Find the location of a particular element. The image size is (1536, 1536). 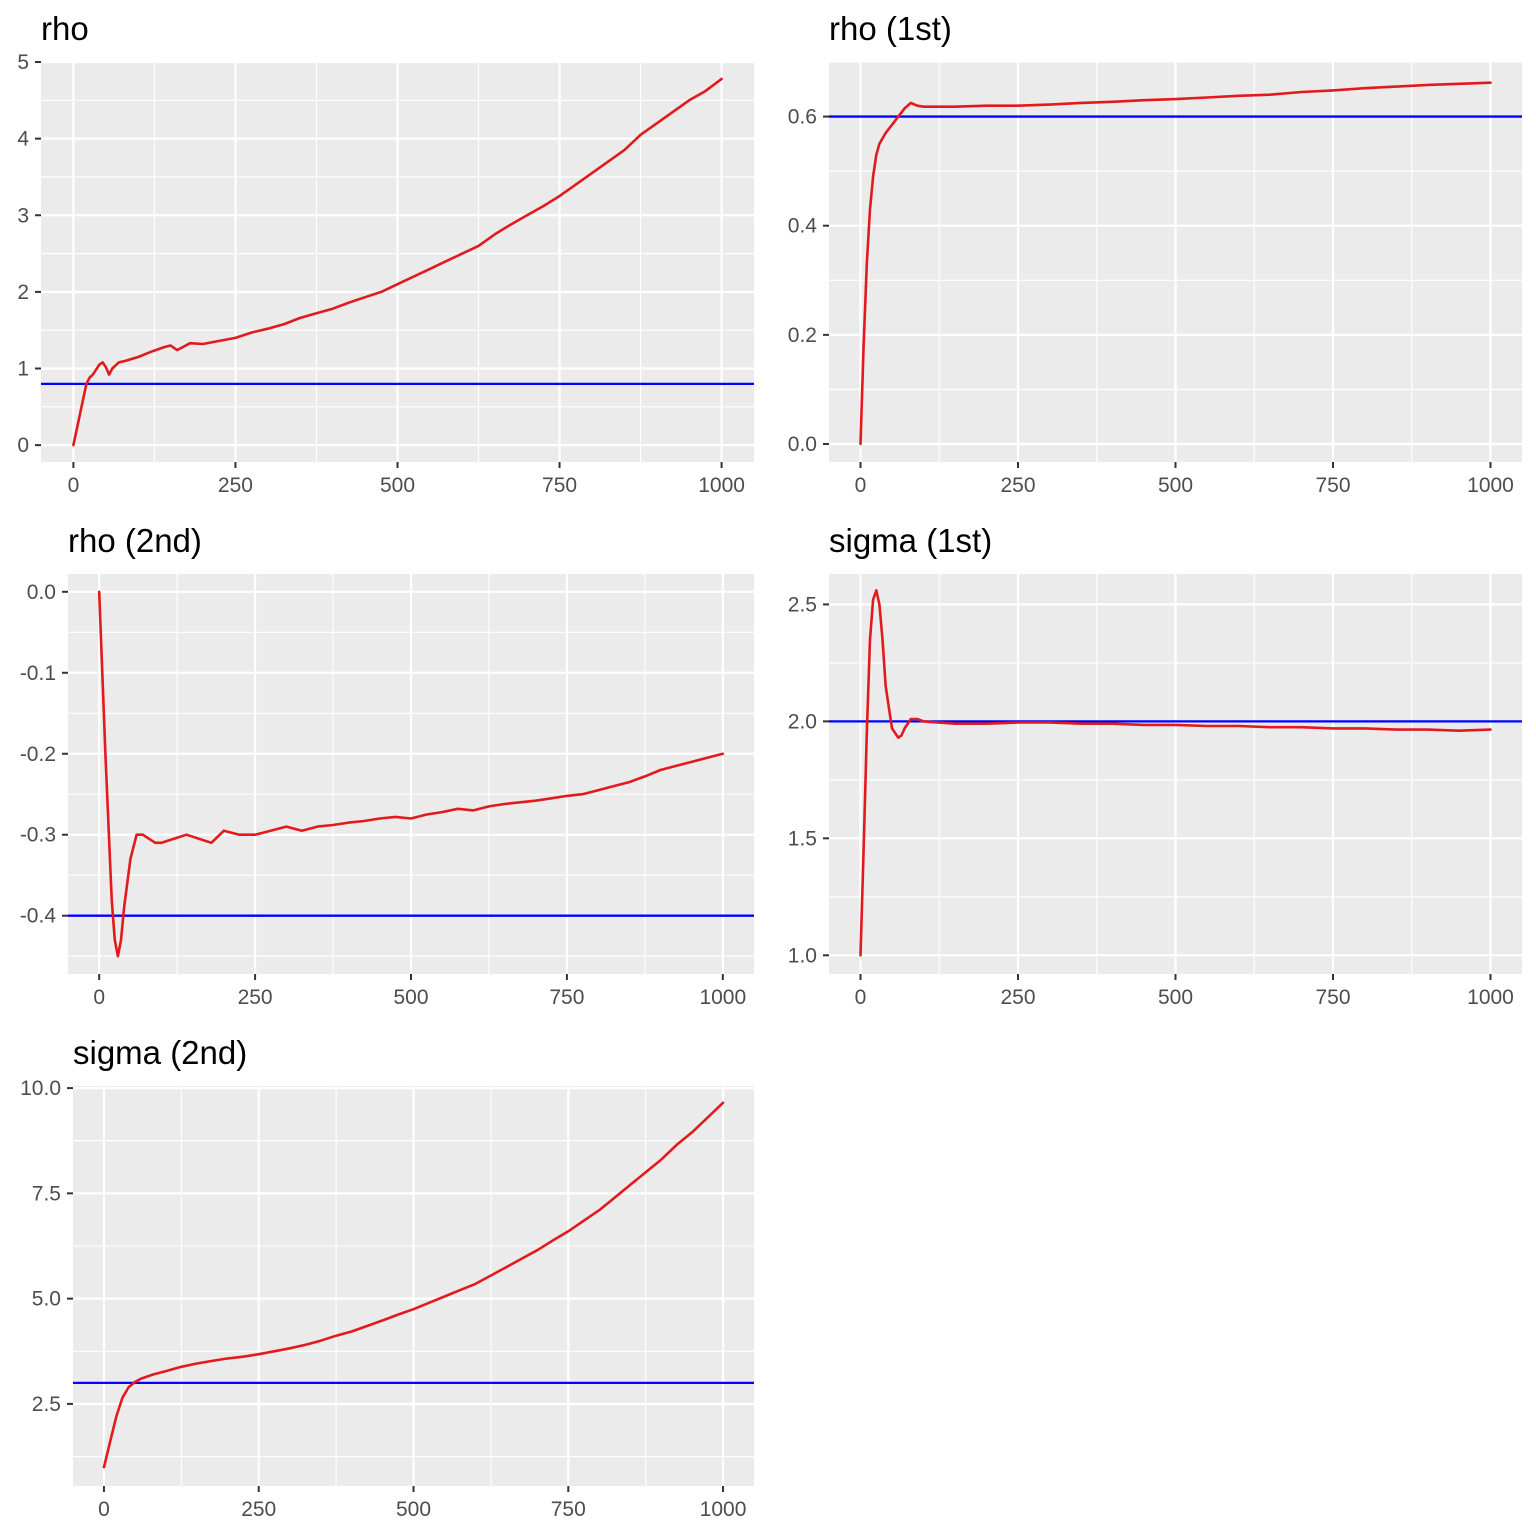

panel-title: rho (1st) is located at coordinates (890, 28).